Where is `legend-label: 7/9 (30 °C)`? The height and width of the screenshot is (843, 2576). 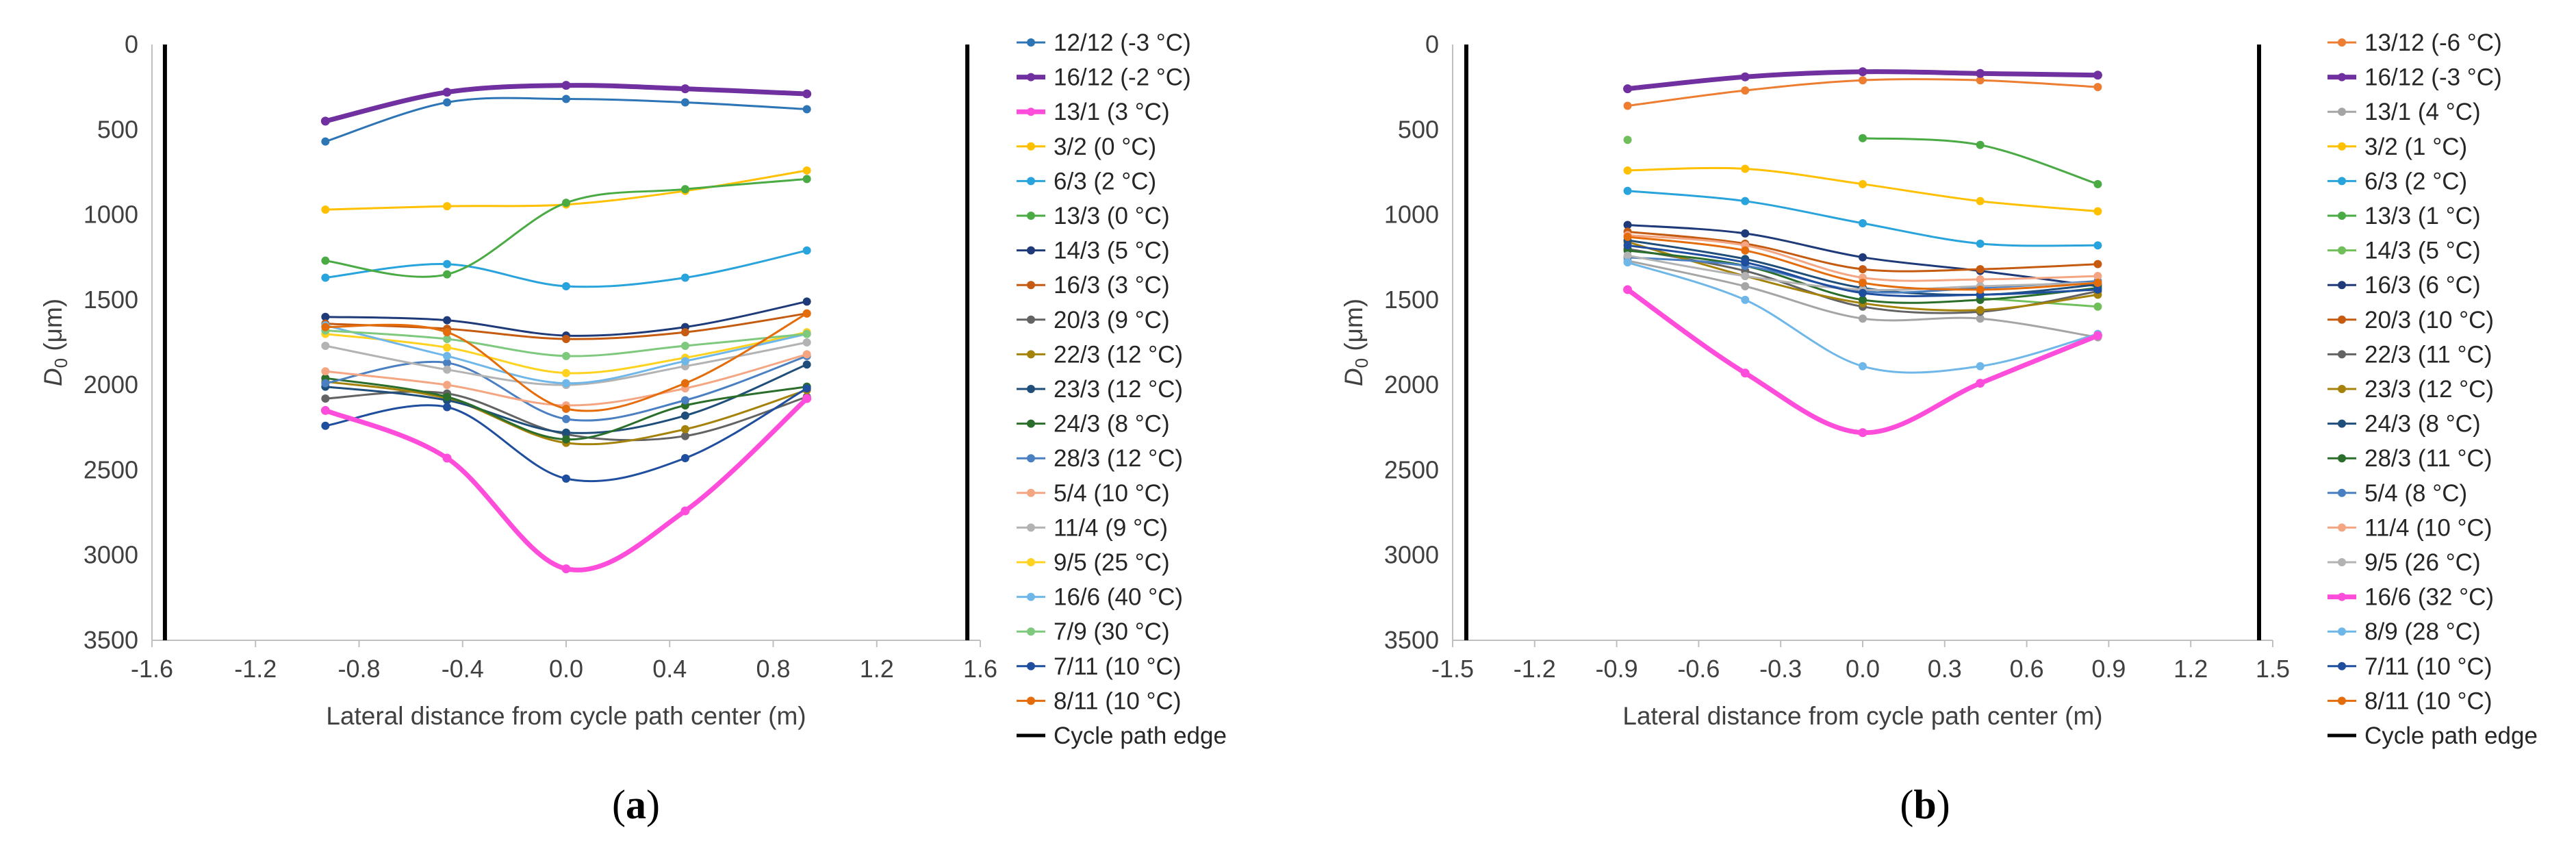
legend-label: 7/9 (30 °C) is located at coordinates (1112, 632).